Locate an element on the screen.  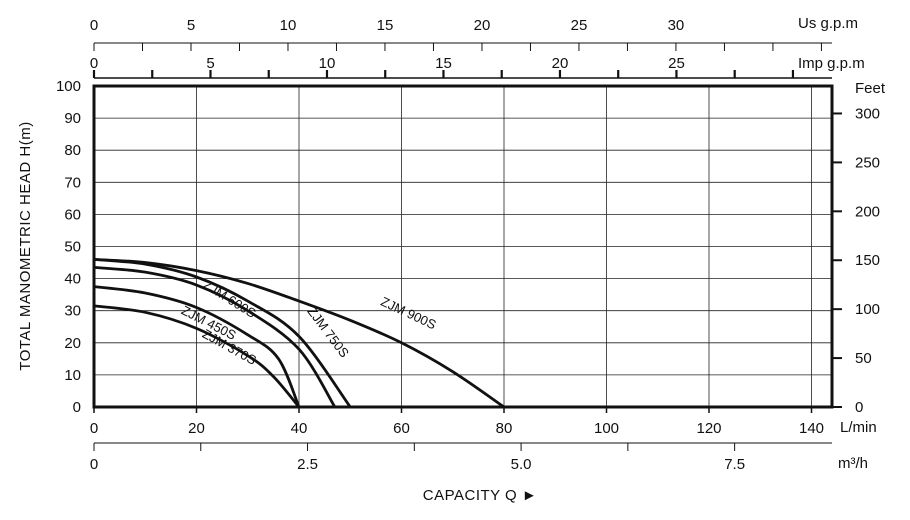
label-zjm-900s: ZJM 900S is located at coordinates (409, 313).